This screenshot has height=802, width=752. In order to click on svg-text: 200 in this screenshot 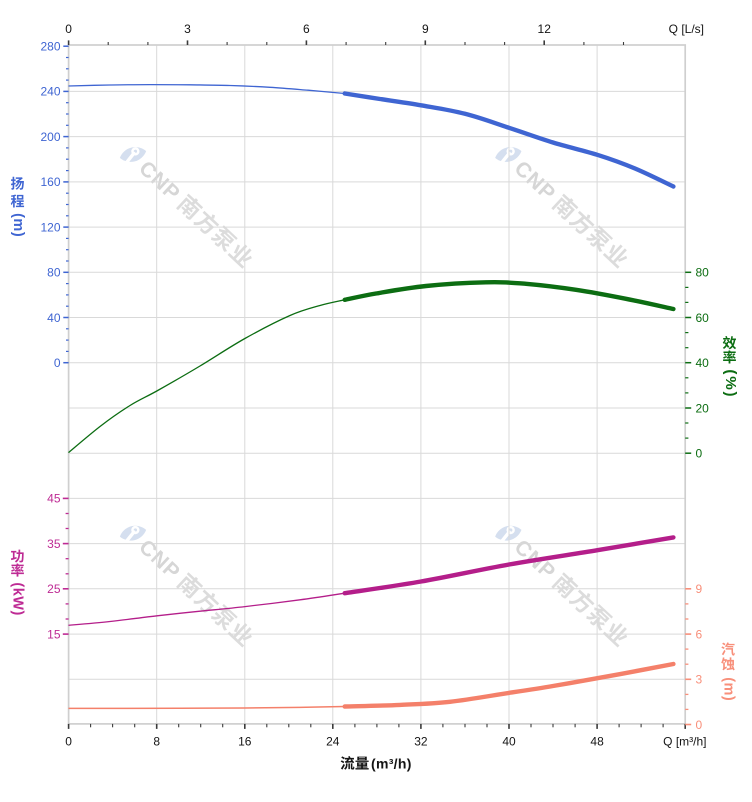, I will do `click(50, 137)`.